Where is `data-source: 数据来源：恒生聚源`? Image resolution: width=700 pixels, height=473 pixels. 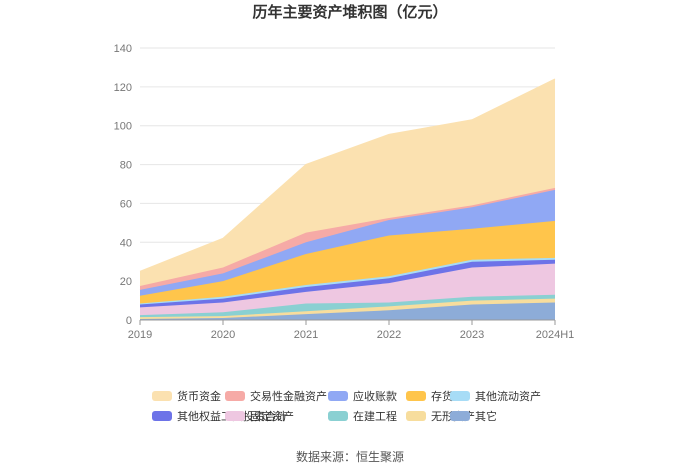
data-source: 数据来源：恒生聚源 is located at coordinates (350, 456).